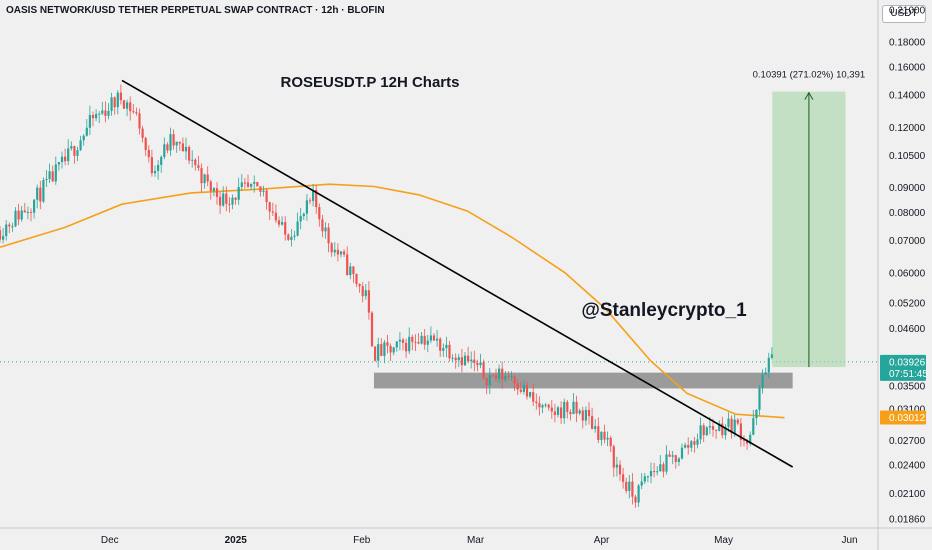 This screenshot has width=932, height=550. What do you see at coordinates (907, 95) in the screenshot?
I see `y-tick-label: 0.14000` at bounding box center [907, 95].